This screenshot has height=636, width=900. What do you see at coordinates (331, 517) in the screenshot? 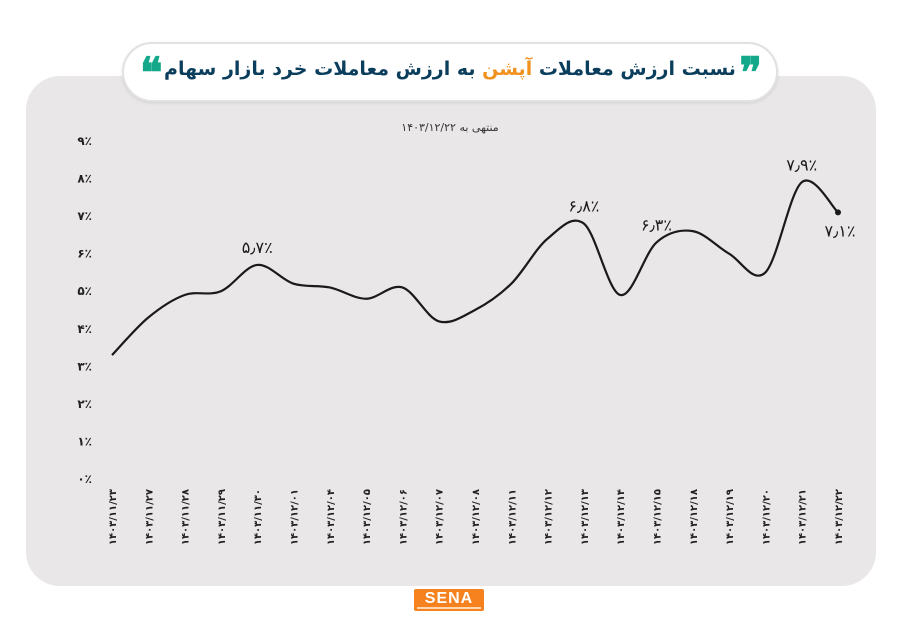
I see `x-tick-label: ۱۴۰۳/۱۲/۰۴` at bounding box center [331, 517].